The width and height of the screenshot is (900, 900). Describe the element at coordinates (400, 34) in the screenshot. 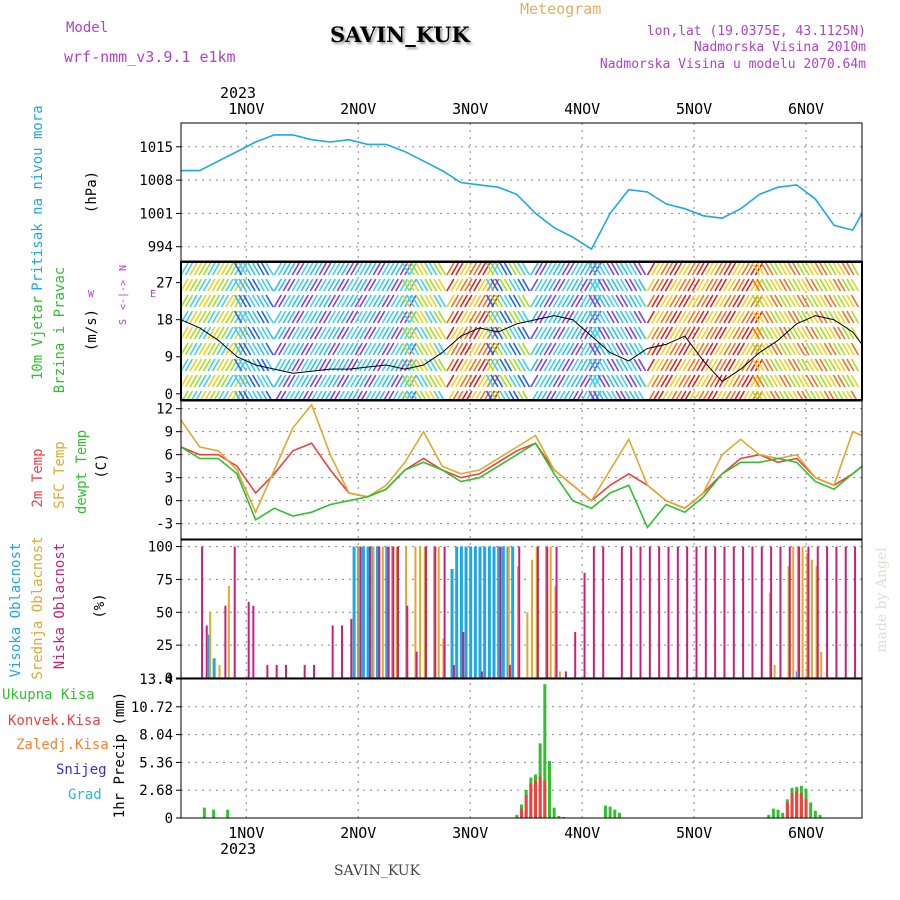

I see `station-title: SAVIN_KUK` at that location.